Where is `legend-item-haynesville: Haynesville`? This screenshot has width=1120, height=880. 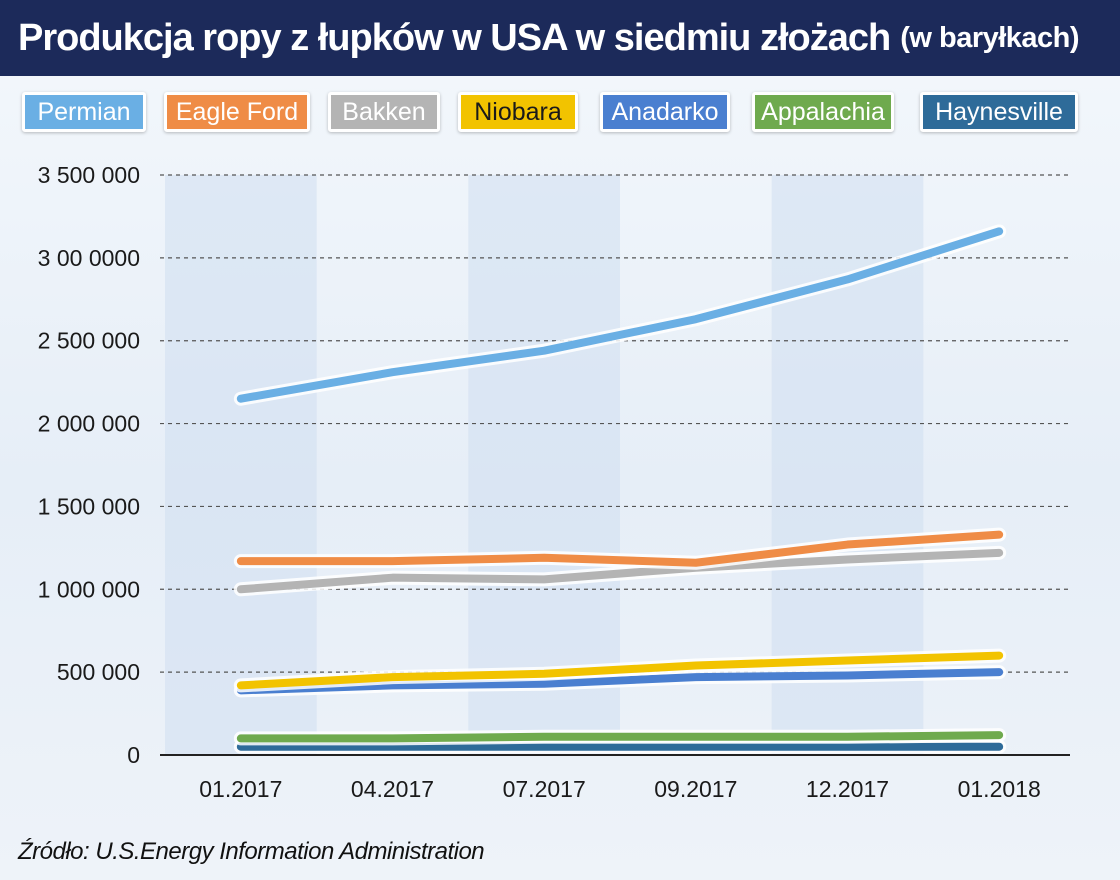 legend-item-haynesville: Haynesville is located at coordinates (999, 112).